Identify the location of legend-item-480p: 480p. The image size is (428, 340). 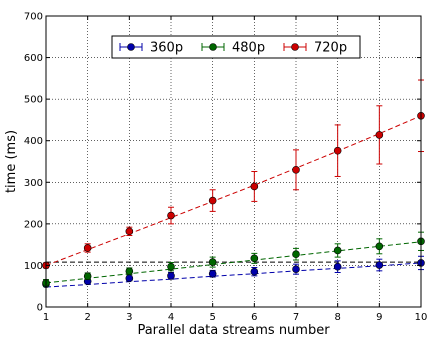
(233, 48).